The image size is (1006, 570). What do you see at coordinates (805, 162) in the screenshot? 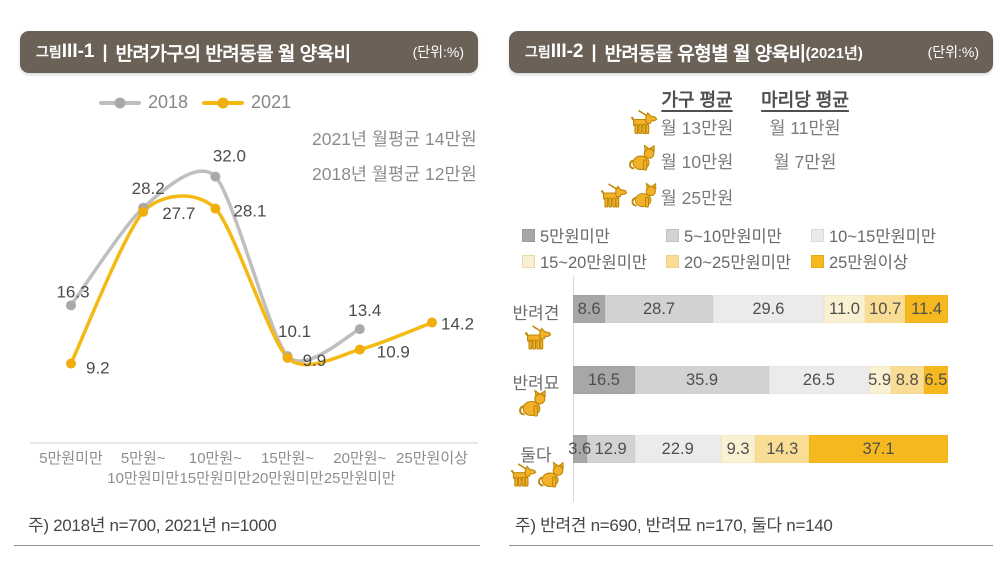
I see `per-animal-average-value: 월 7만원` at bounding box center [805, 162].